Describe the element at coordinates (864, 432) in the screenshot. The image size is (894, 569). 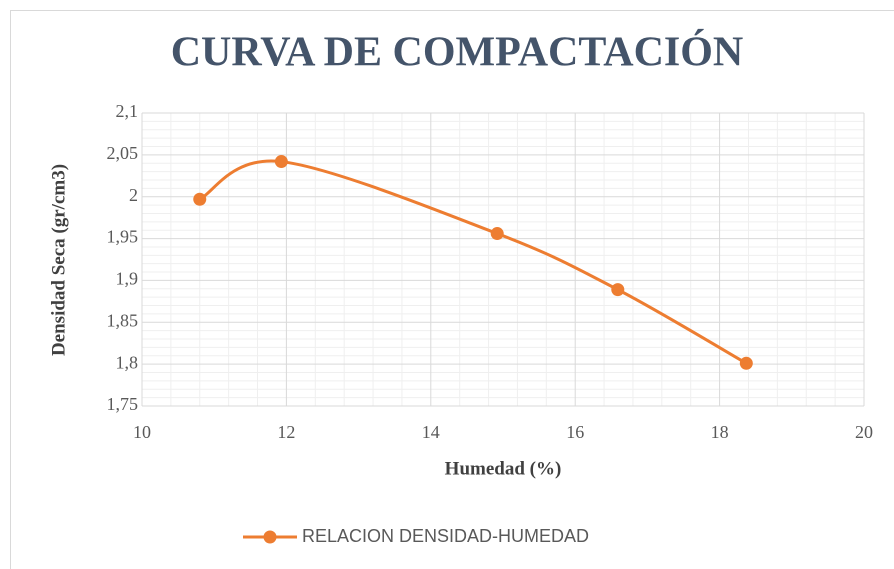
I see `x-tick-label: 20` at that location.